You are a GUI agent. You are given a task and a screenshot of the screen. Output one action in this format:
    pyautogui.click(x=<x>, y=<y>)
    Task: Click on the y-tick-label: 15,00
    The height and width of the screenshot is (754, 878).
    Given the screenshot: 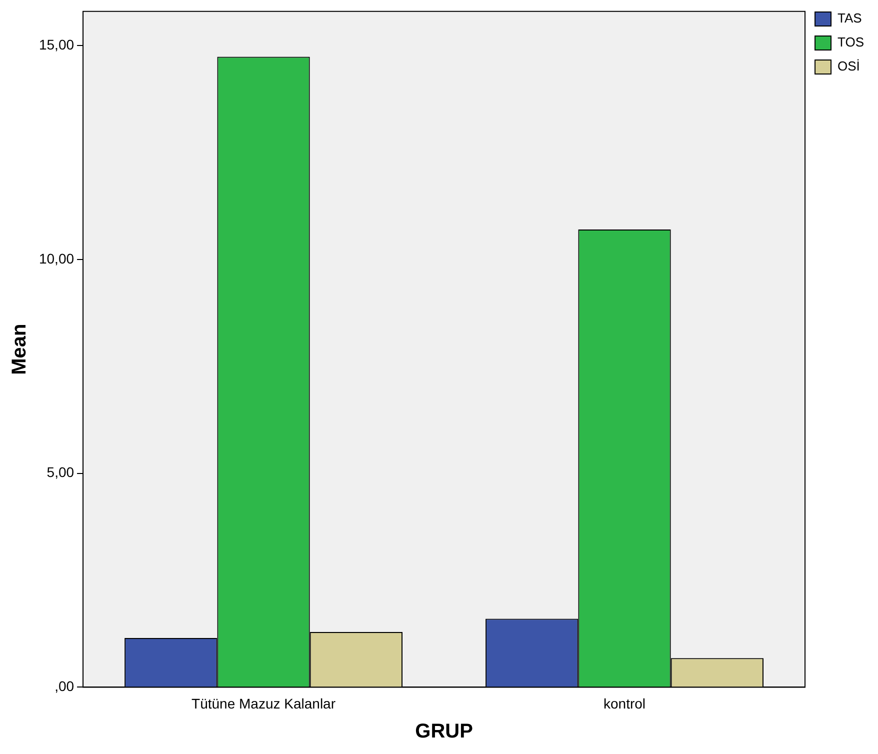 What is the action you would take?
    pyautogui.click(x=56, y=44)
    